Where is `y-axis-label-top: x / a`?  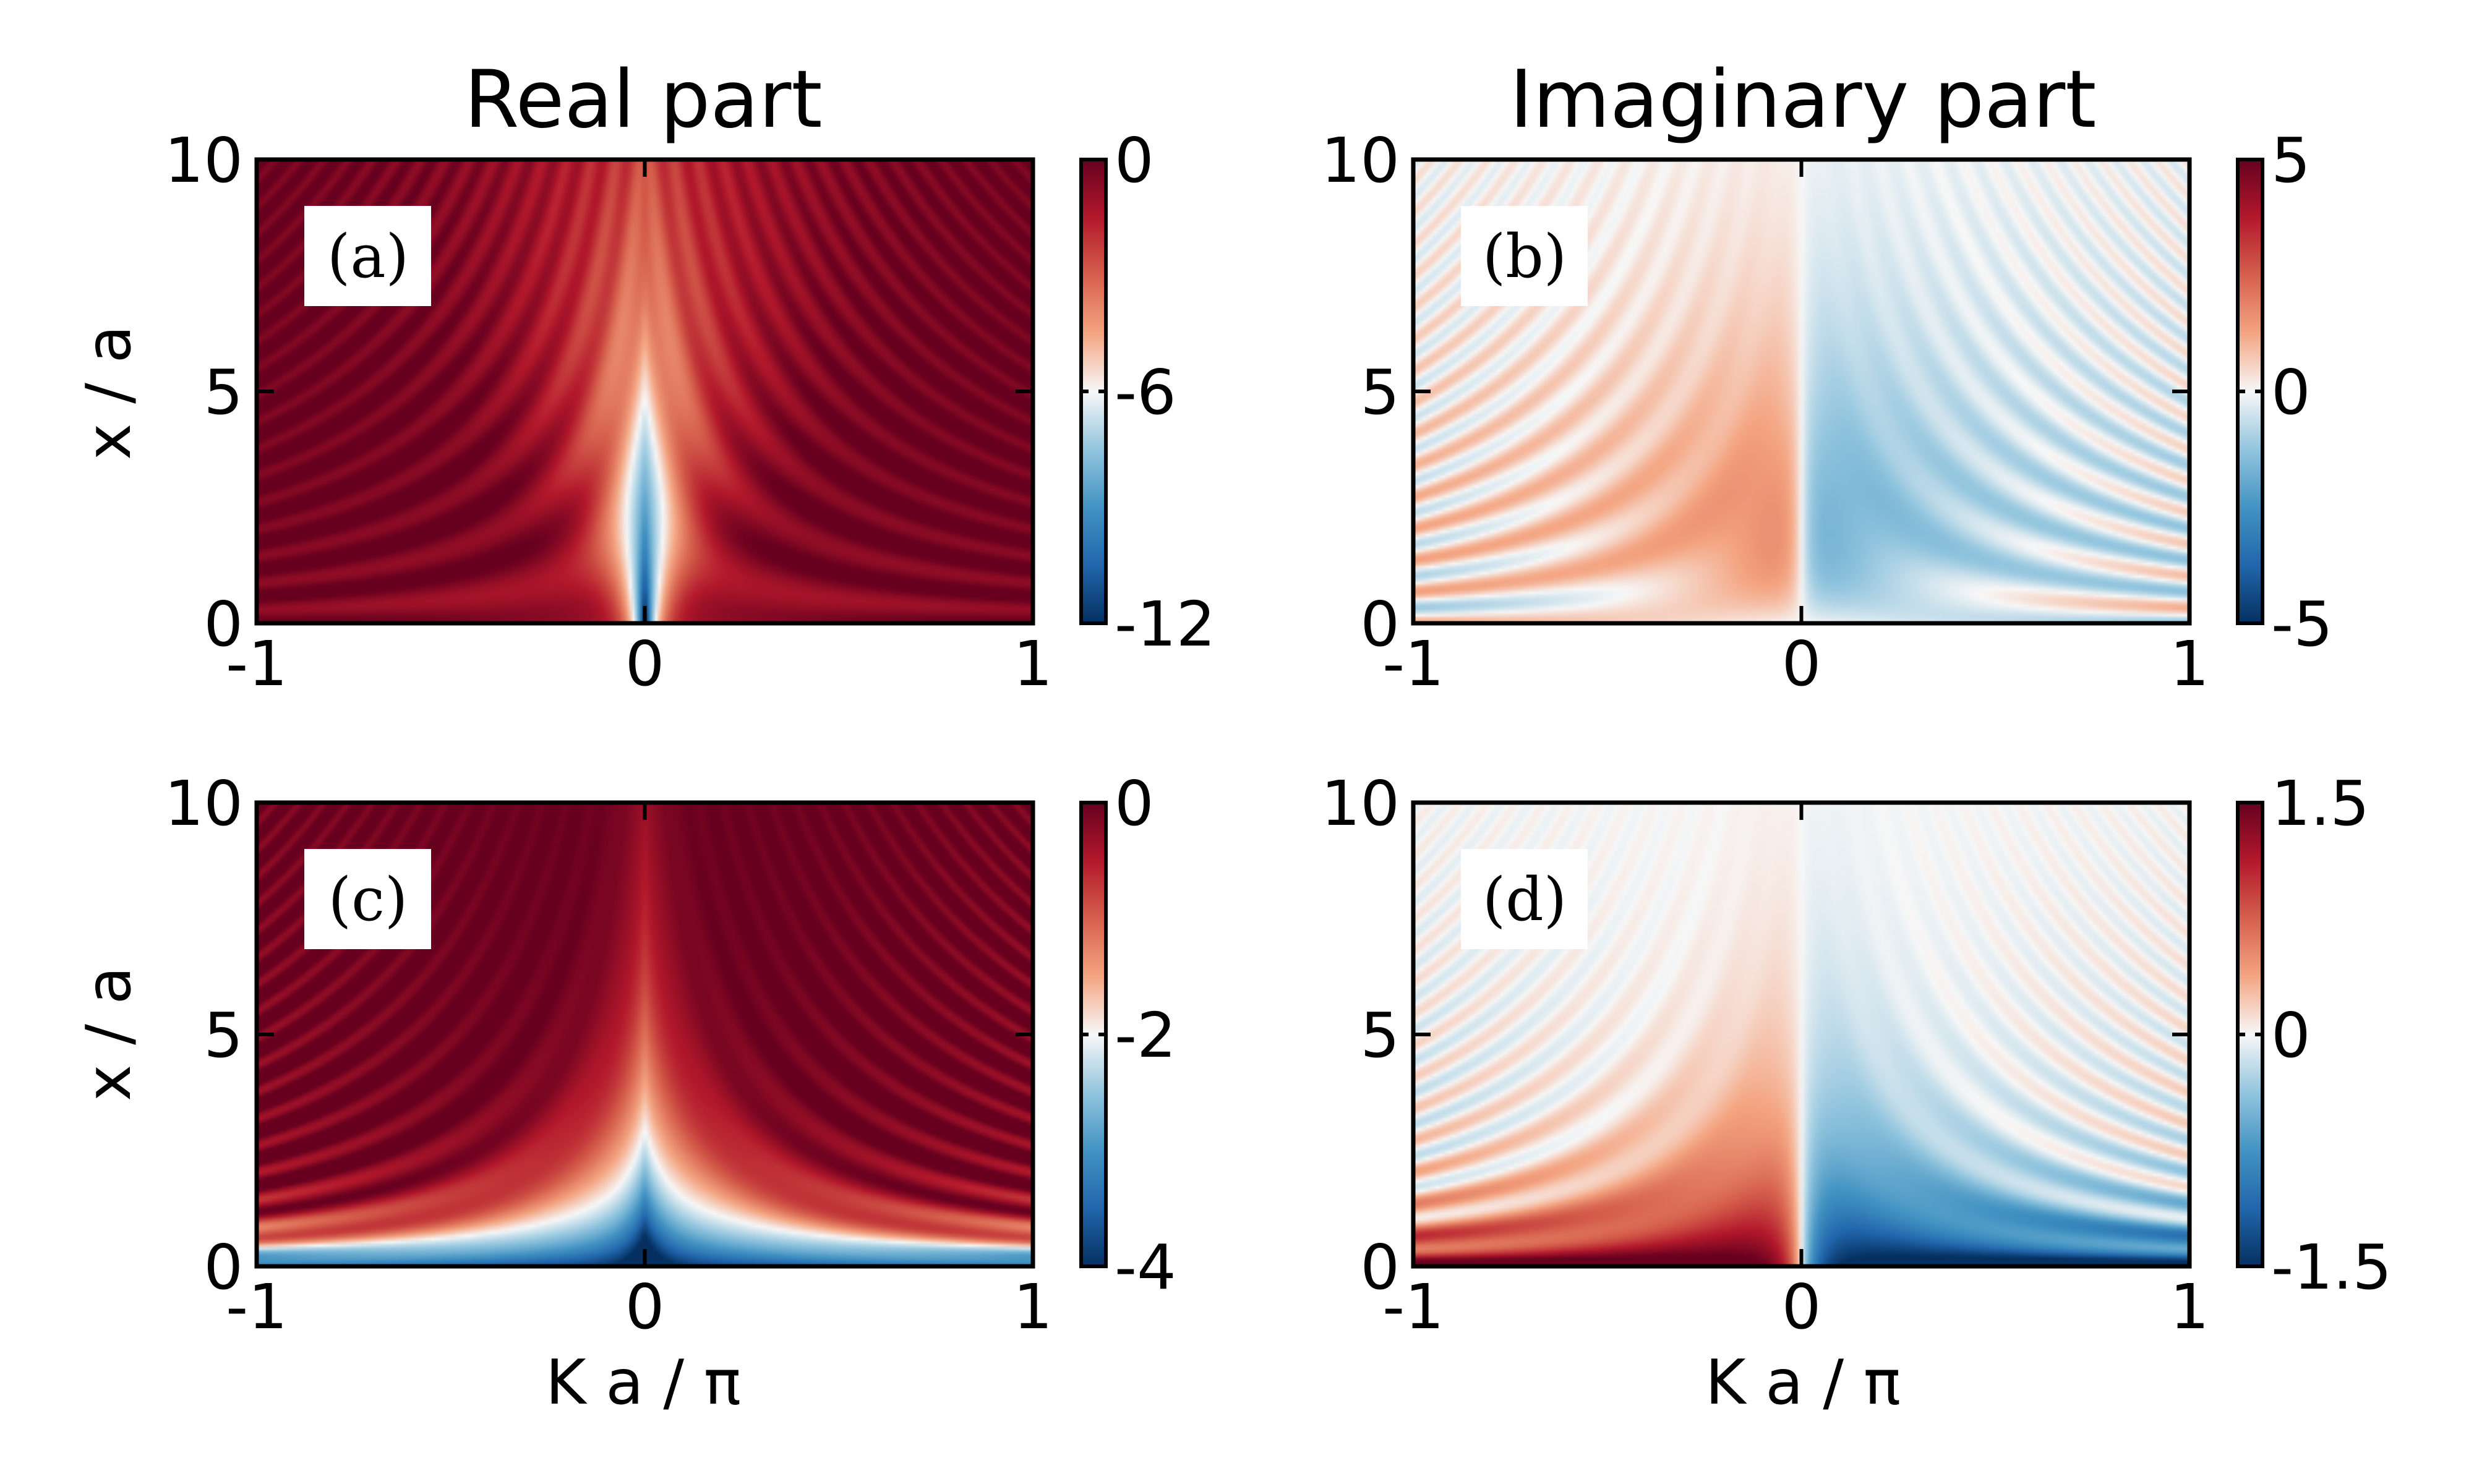 y-axis-label-top: x / a is located at coordinates (108, 392).